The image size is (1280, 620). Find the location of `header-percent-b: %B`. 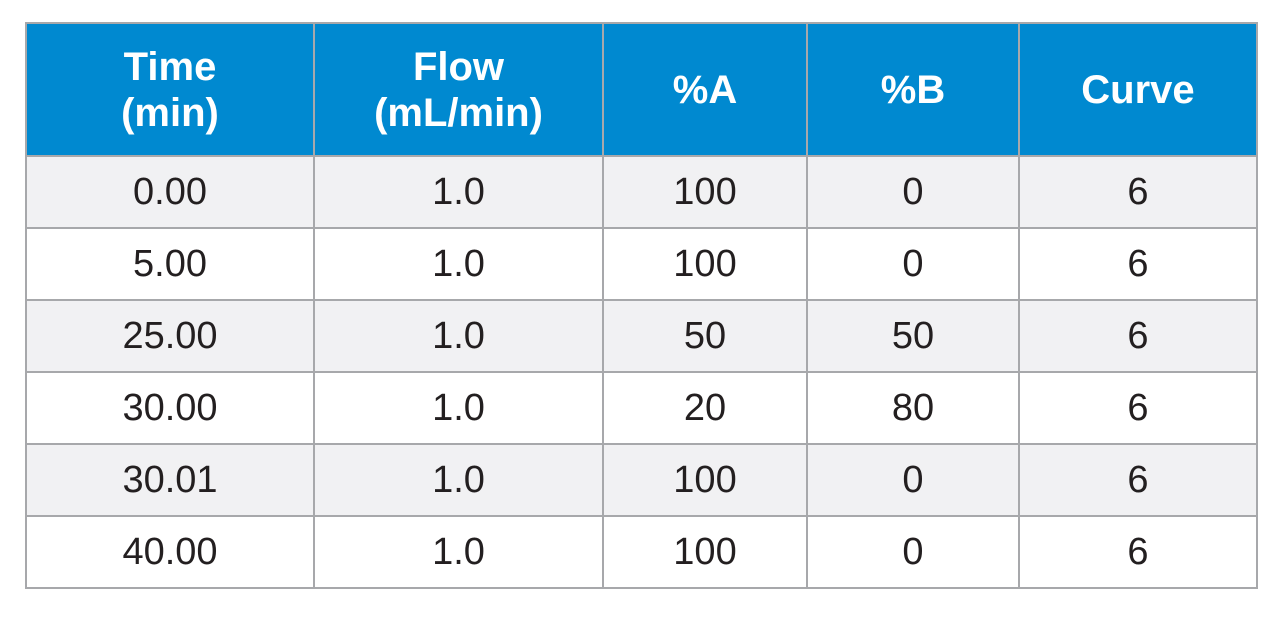

header-percent-b: %B is located at coordinates (913, 89).